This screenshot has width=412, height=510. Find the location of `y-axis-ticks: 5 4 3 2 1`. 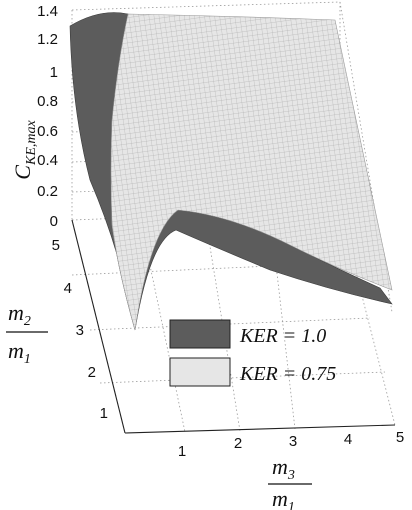

y-axis-ticks: 5 4 3 2 1 is located at coordinates (80, 329).